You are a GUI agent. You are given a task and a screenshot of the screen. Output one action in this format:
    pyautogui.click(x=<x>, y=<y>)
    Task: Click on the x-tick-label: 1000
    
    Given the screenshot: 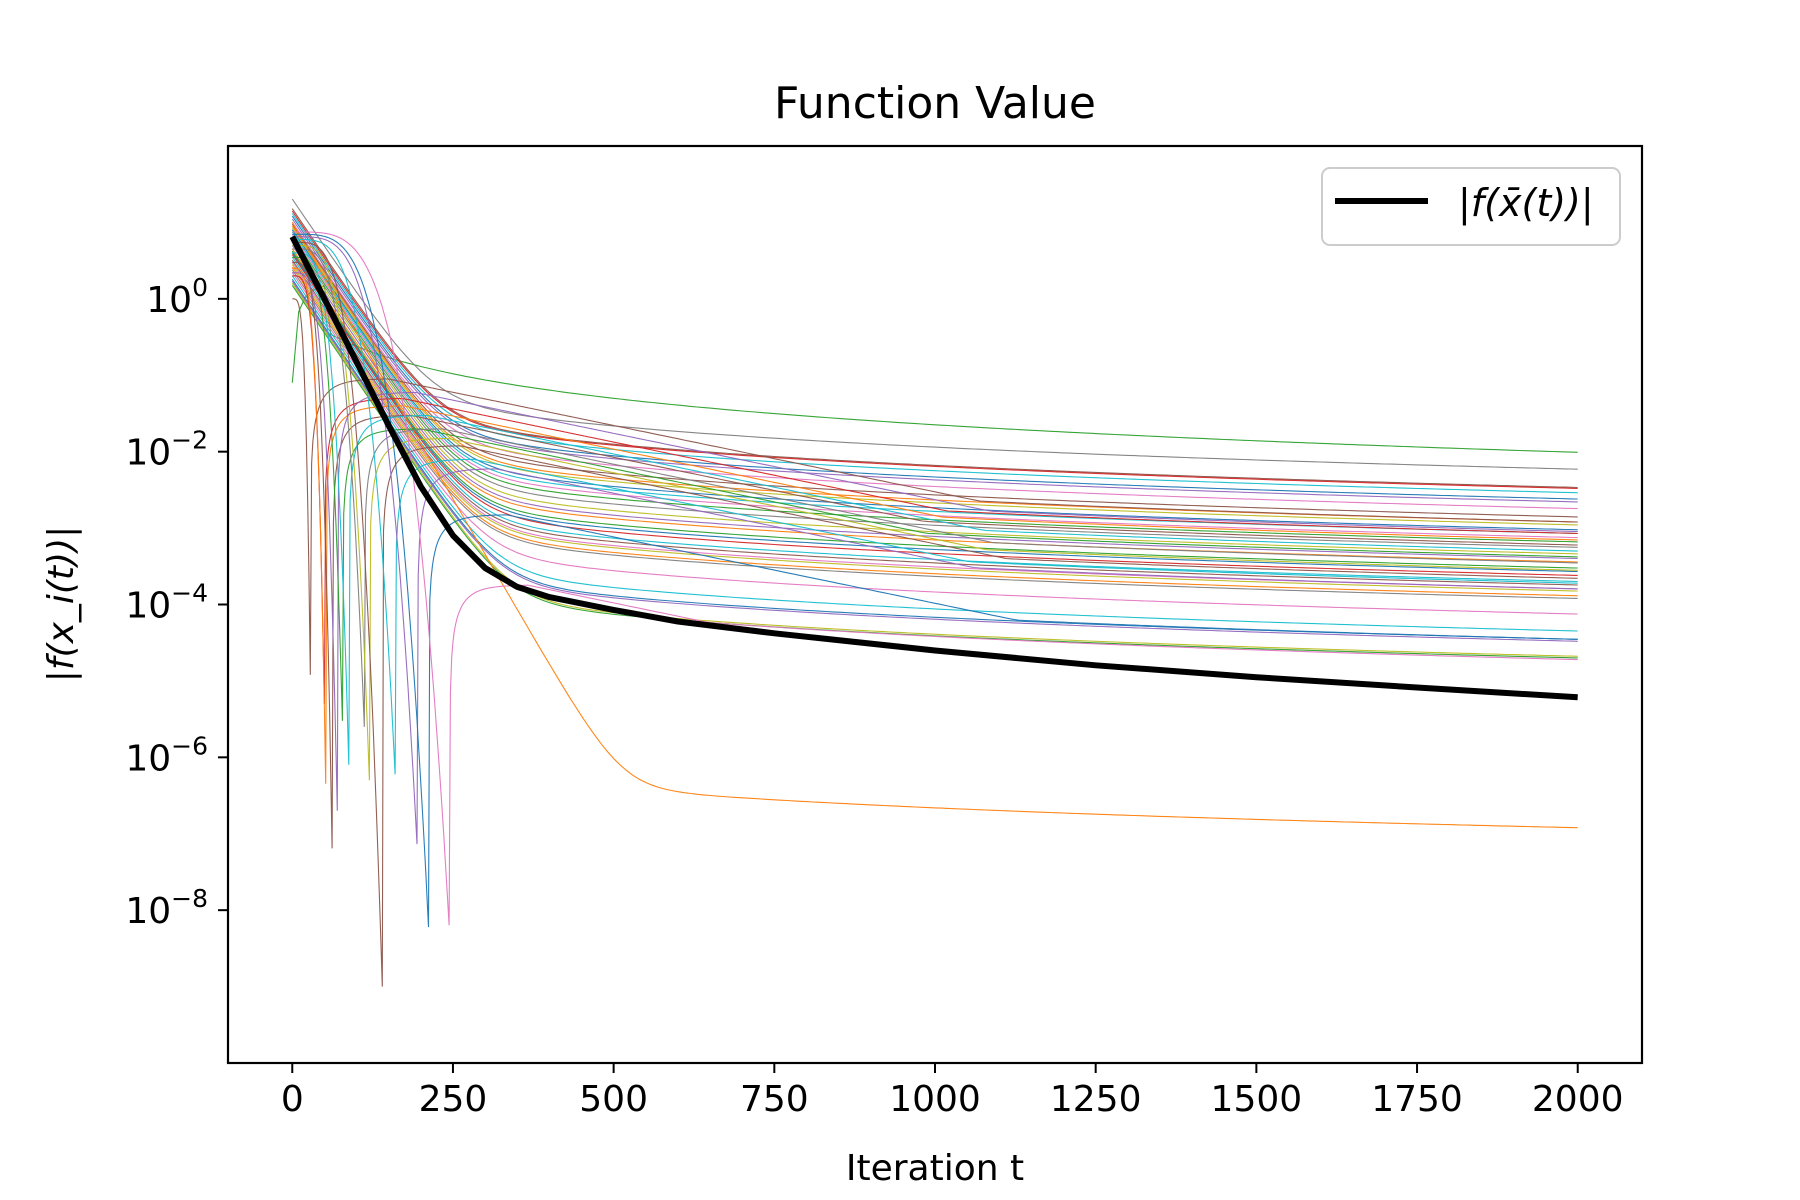 What is the action you would take?
    pyautogui.click(x=935, y=1099)
    